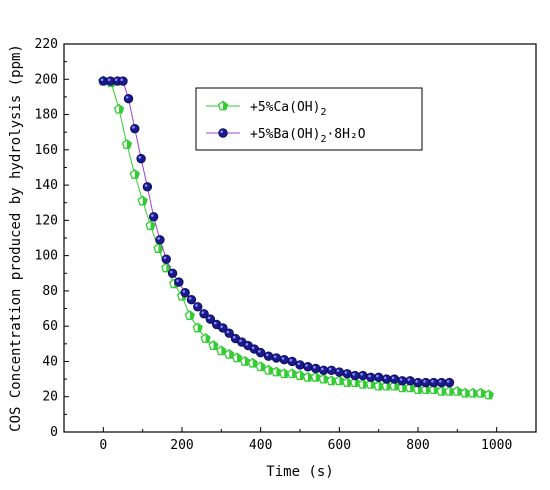  I want to click on legend-item-0: +5%Ca(OH)2, so click(266, 109).